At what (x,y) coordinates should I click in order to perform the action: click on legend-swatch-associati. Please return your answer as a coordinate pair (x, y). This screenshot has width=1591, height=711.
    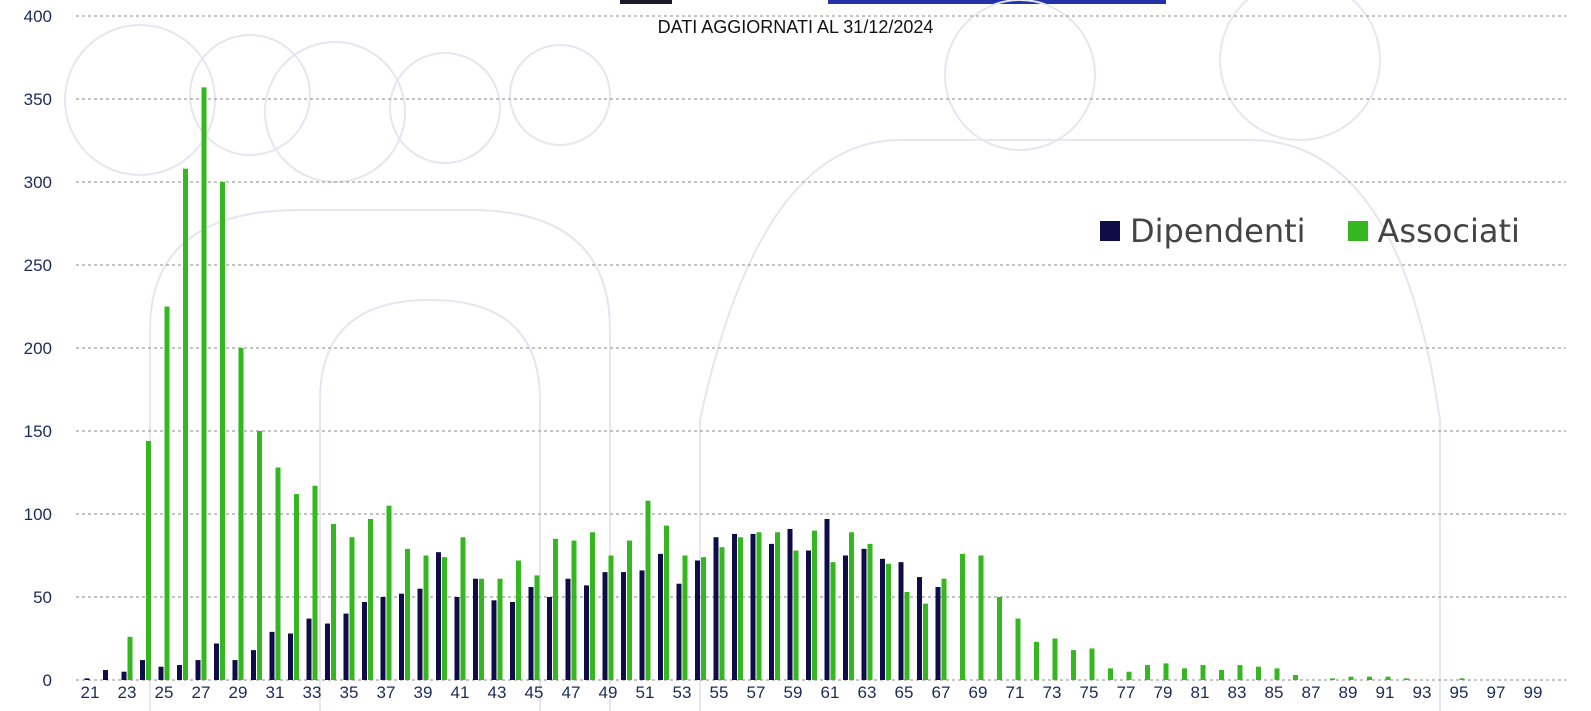
    Looking at the image, I should click on (1357, 231).